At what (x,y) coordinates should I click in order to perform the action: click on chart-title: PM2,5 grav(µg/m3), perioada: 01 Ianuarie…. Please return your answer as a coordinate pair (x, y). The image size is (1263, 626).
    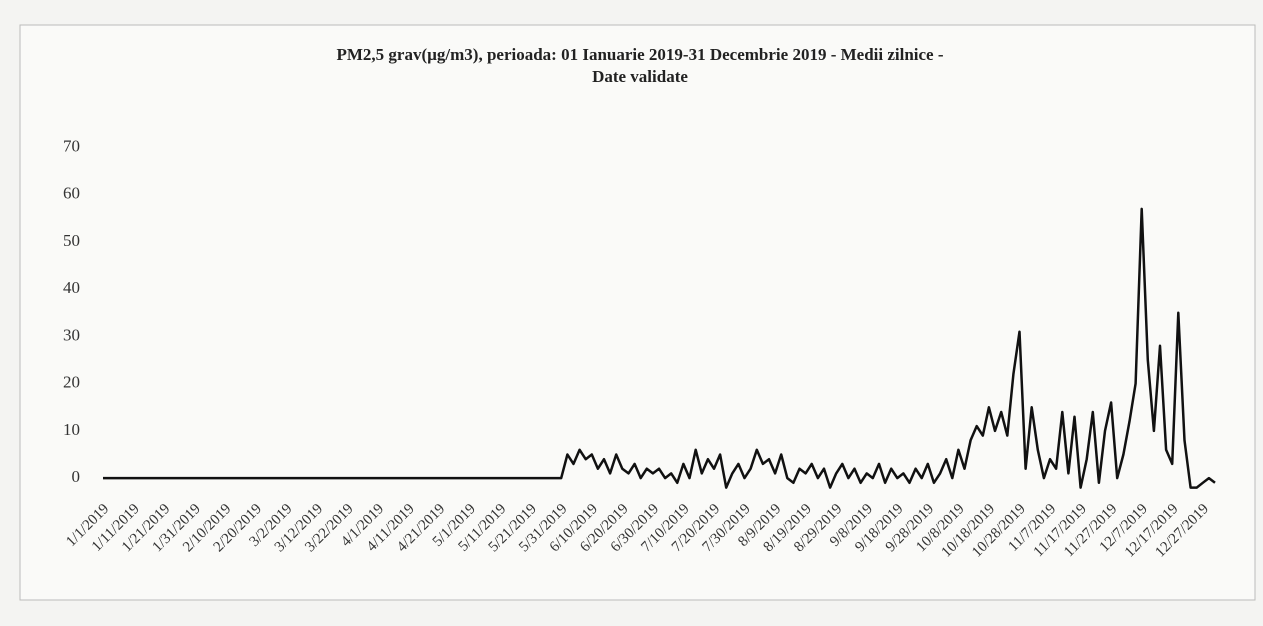
    Looking at the image, I should click on (640, 65).